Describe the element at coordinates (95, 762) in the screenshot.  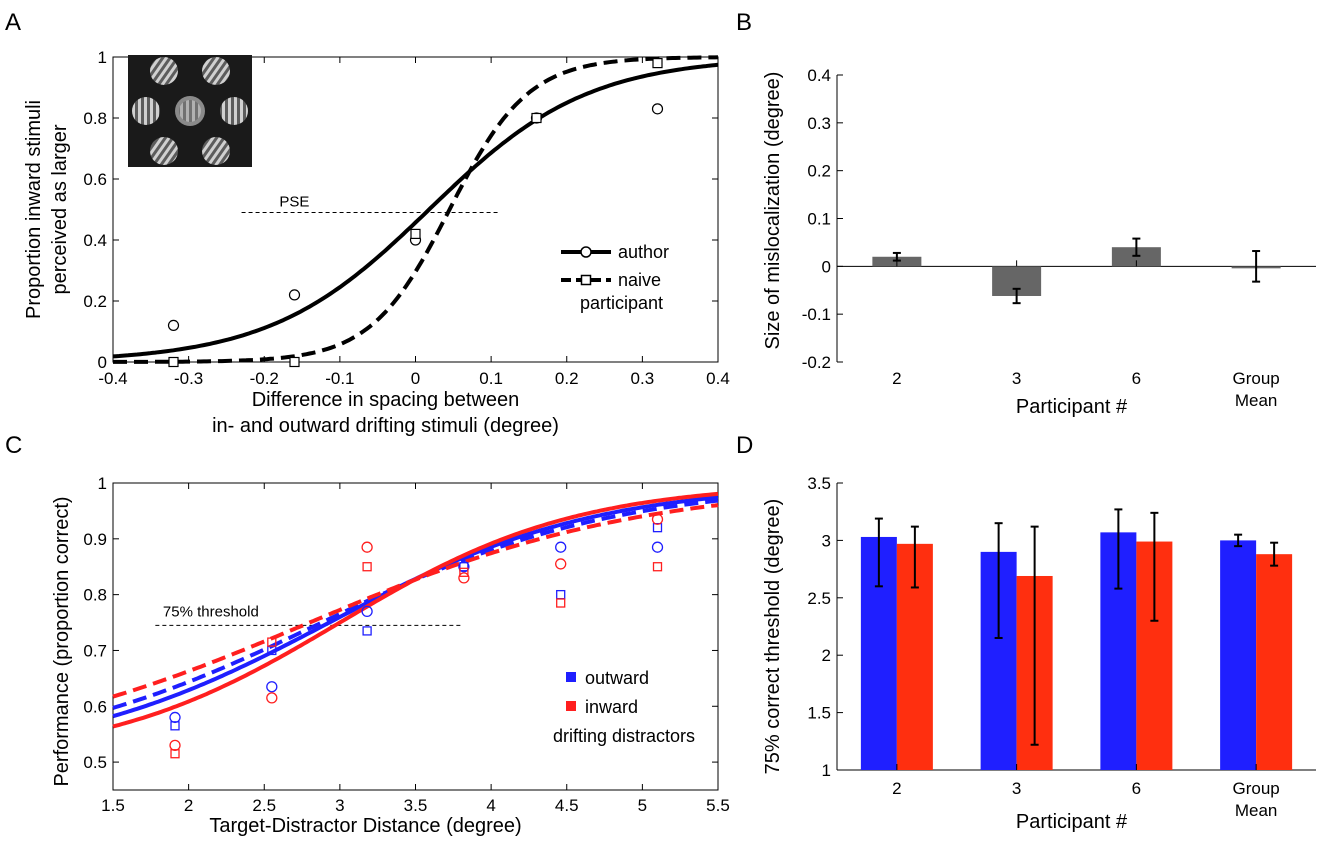
I see `y-tick-label: 0.5` at that location.